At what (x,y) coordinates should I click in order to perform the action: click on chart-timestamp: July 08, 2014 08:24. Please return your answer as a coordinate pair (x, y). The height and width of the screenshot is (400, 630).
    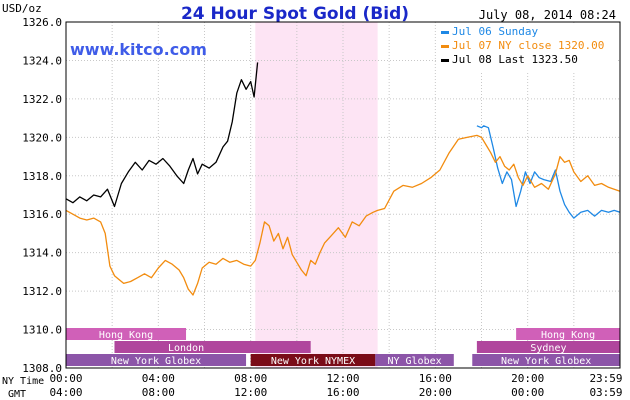
    Looking at the image, I should click on (547, 15).